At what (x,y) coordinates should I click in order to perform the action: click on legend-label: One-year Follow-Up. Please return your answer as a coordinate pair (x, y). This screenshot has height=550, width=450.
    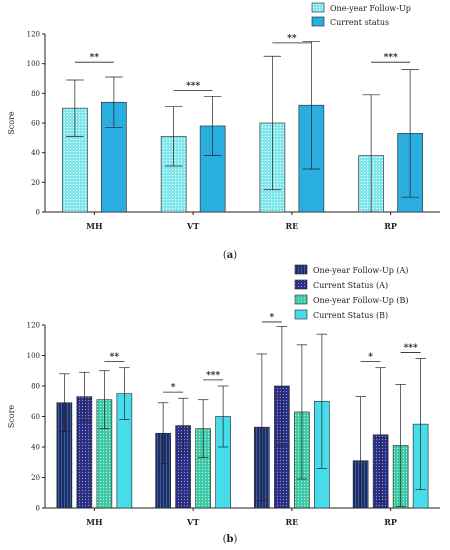
    Looking at the image, I should click on (370, 8).